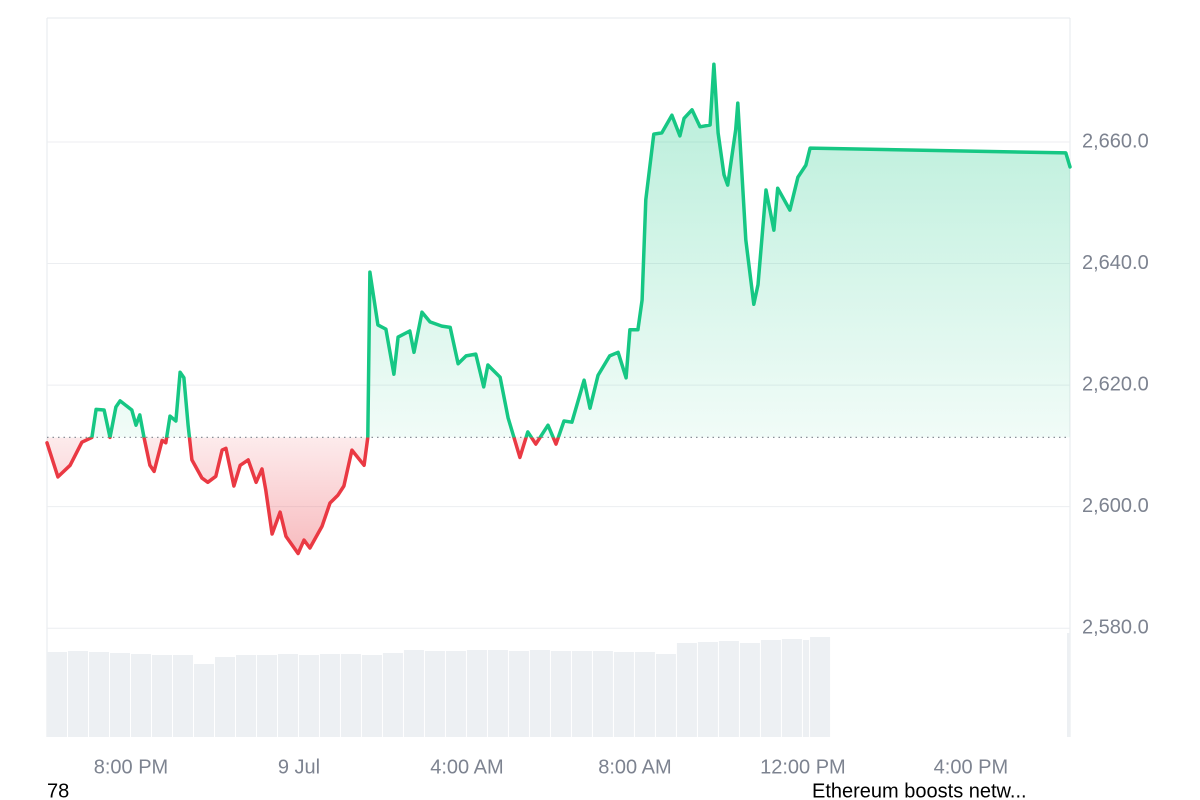  I want to click on y-tick-label: 2,580.0, so click(1115, 627).